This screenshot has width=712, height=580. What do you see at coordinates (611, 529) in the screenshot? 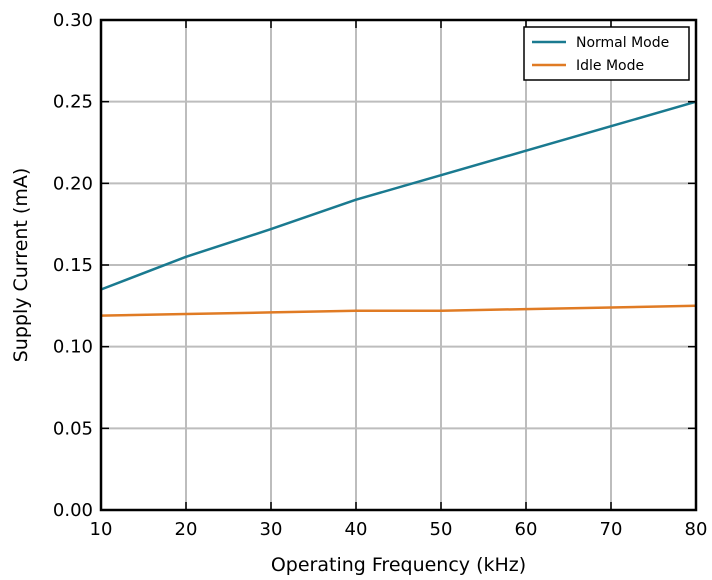
I see `x-tick-label: 70` at bounding box center [611, 529].